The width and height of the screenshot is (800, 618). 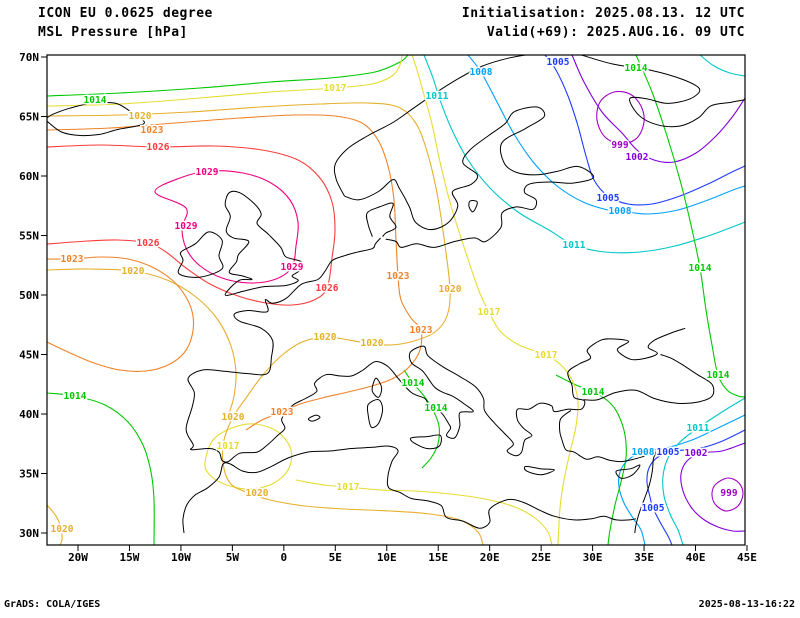 I want to click on lat-label: 60N, so click(x=29, y=176).